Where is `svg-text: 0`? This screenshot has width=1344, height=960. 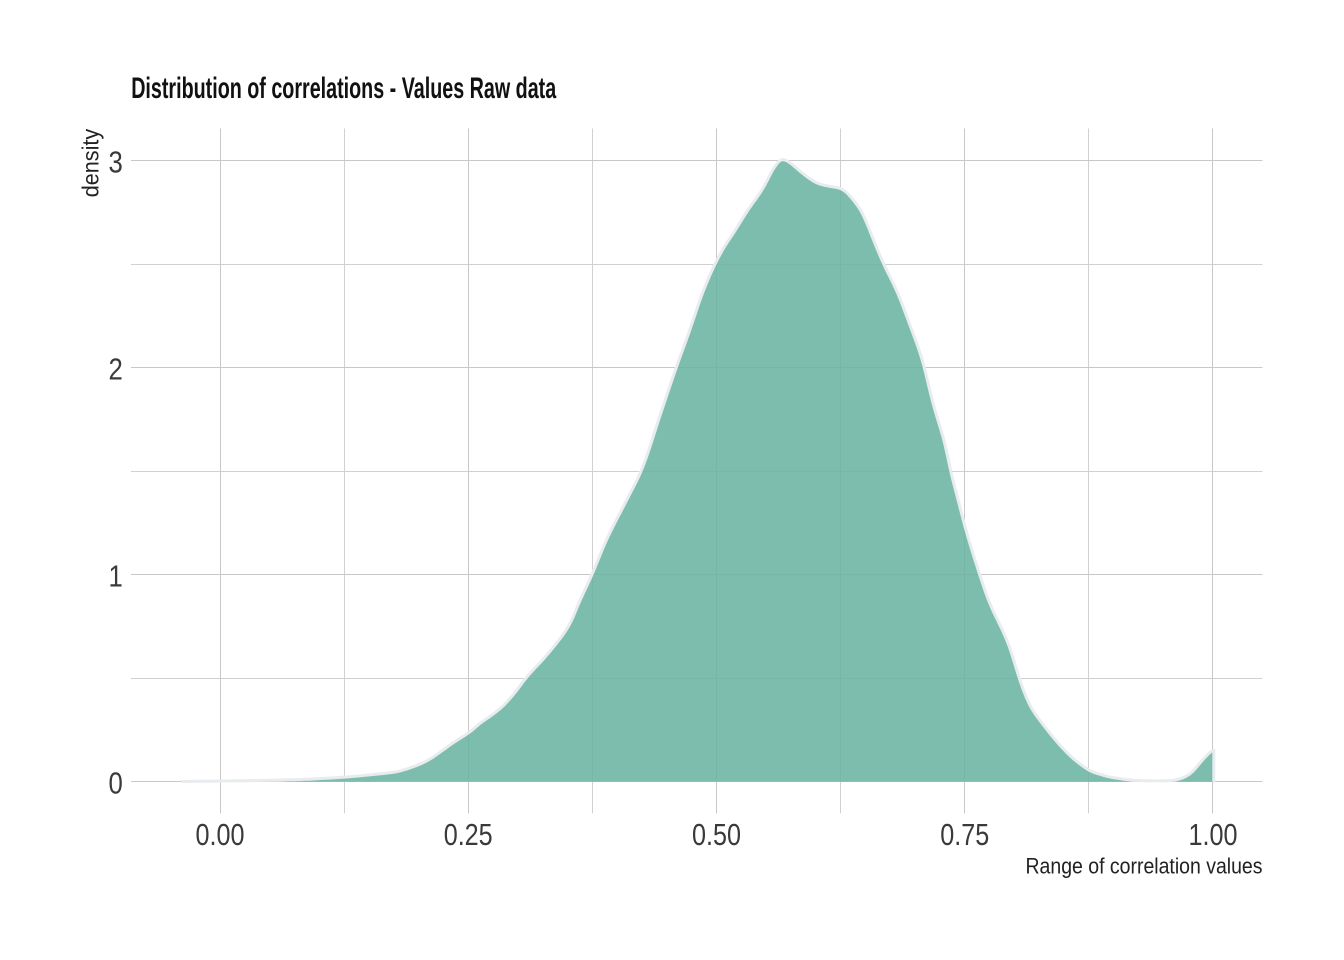
svg-text: 0 is located at coordinates (116, 784).